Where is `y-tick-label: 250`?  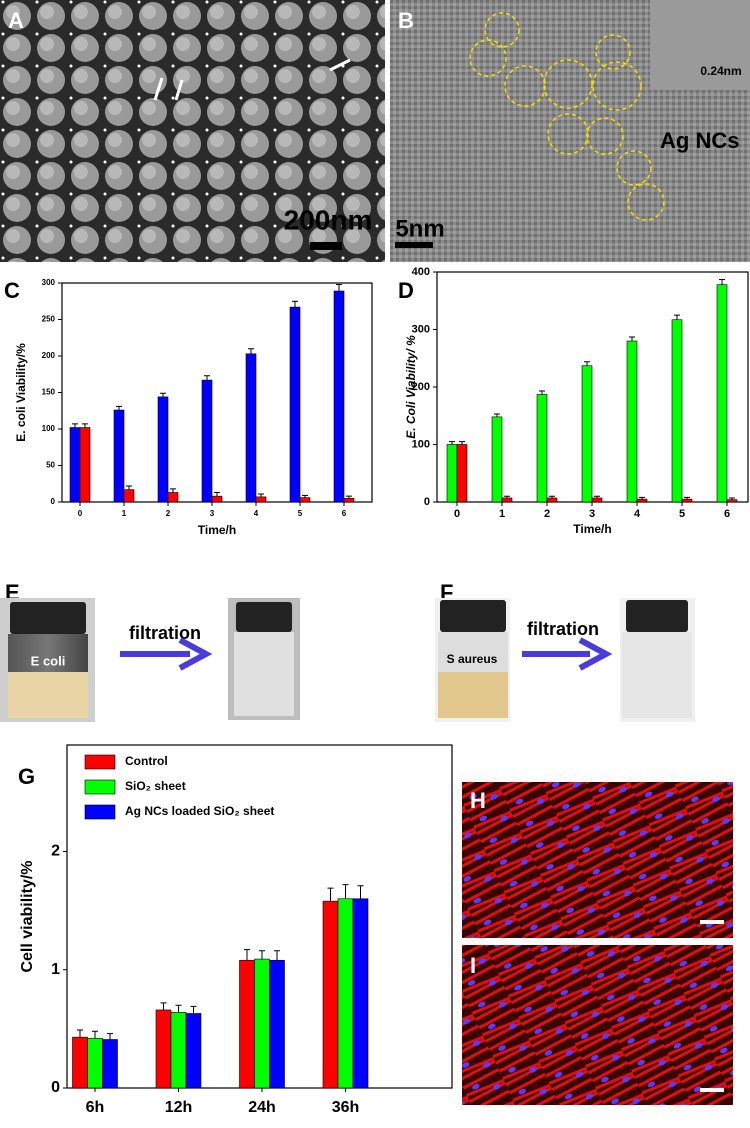 y-tick-label: 250 is located at coordinates (49, 319).